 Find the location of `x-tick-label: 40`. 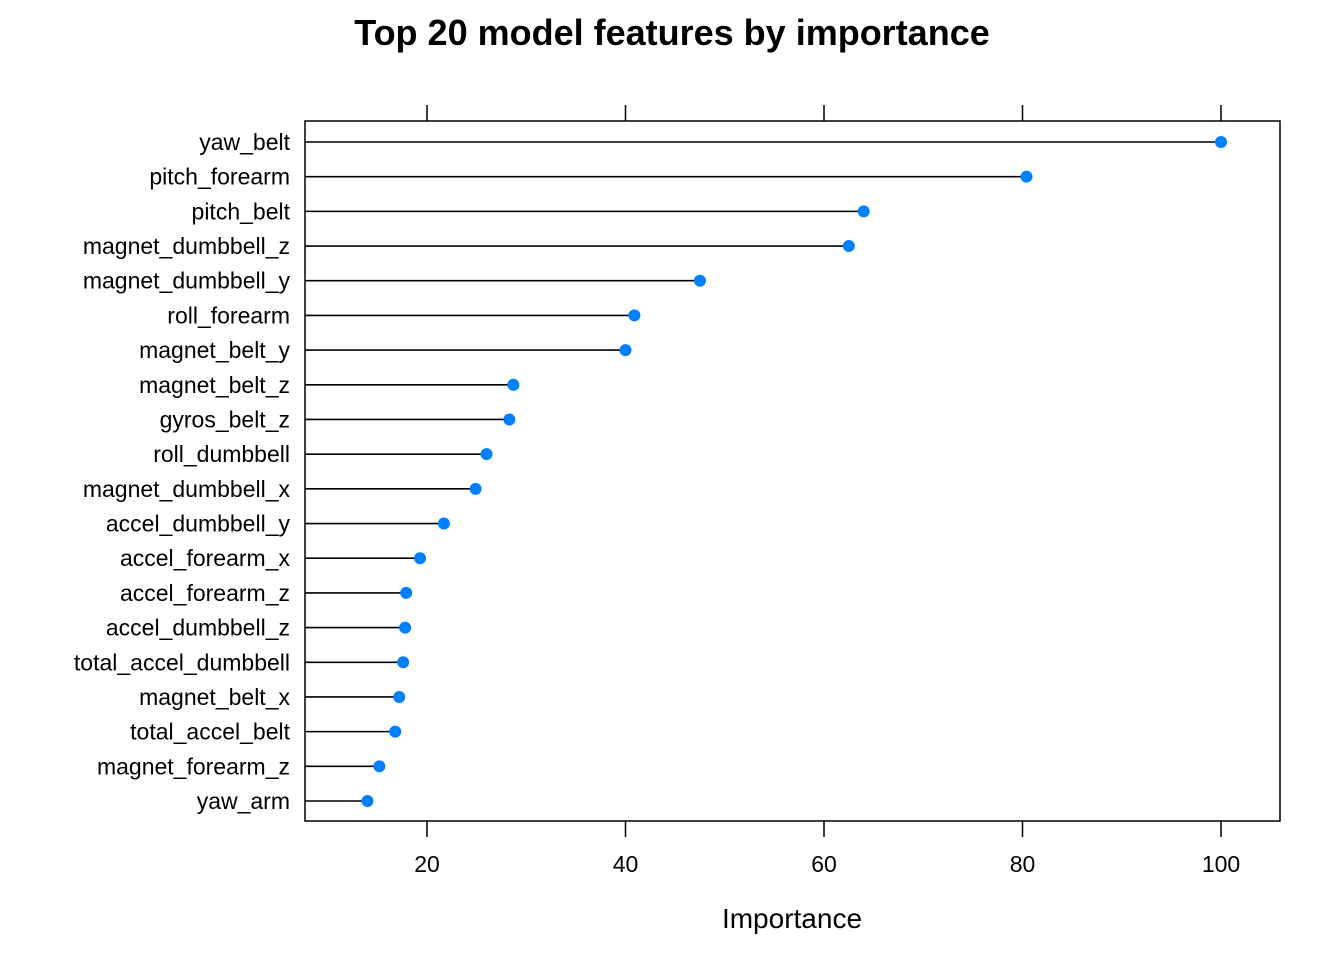

x-tick-label: 40 is located at coordinates (626, 864).